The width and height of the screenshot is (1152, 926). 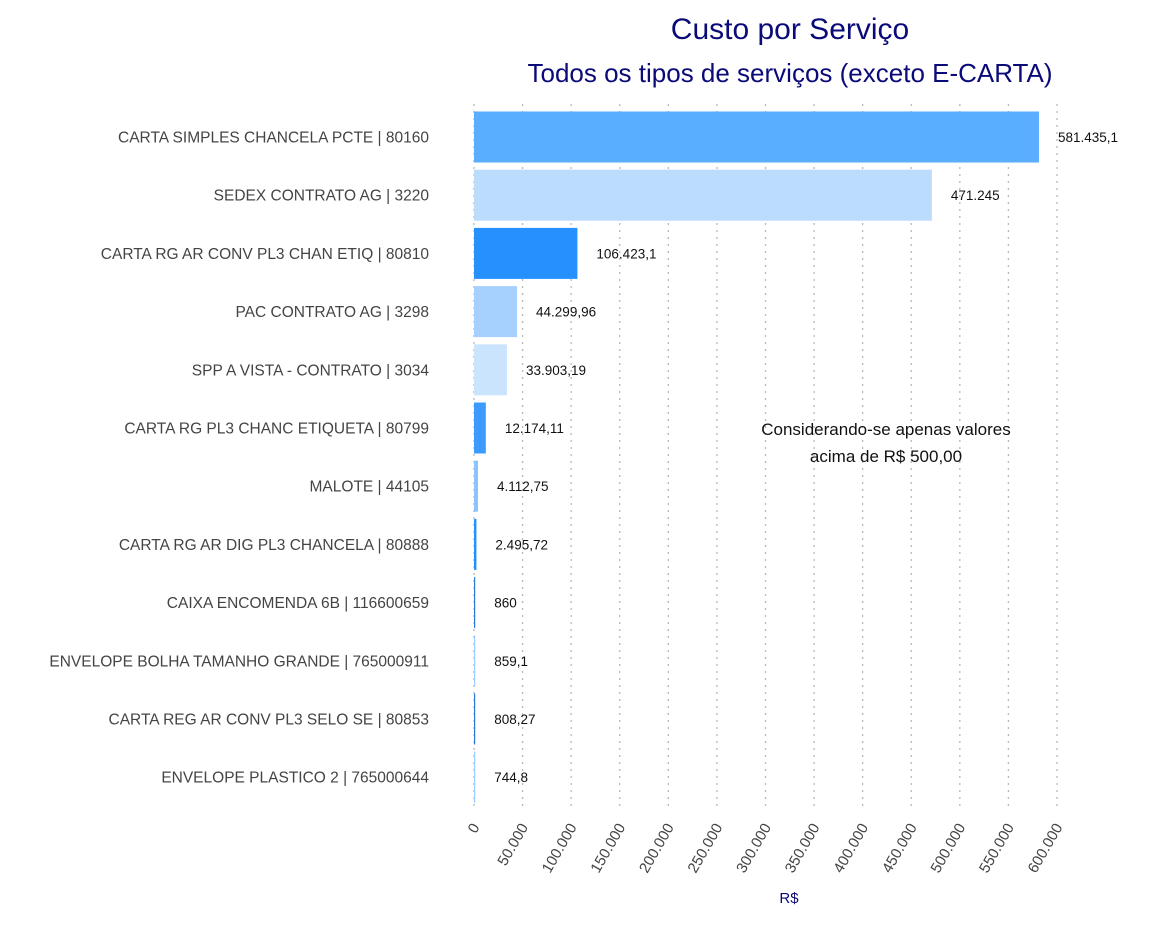 What do you see at coordinates (311, 370) in the screenshot?
I see `category-label-4: SPP A VISTA - CONTRATO | 3034` at bounding box center [311, 370].